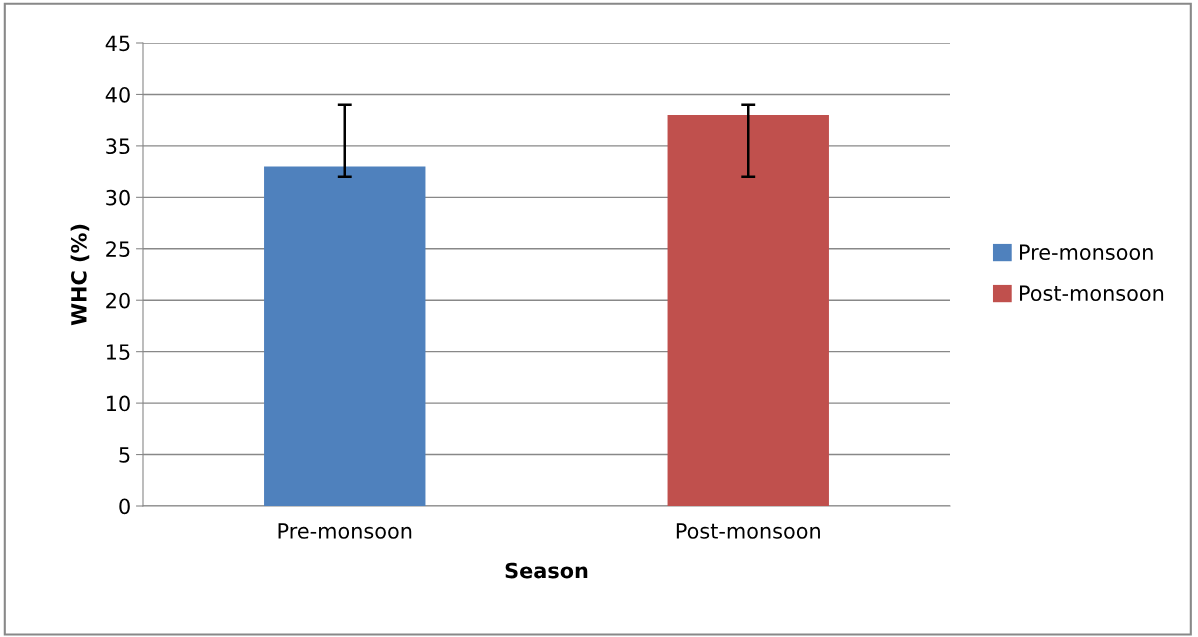 Image resolution: width=1198 pixels, height=637 pixels. I want to click on legend-label: Pre-monsoon, so click(1086, 252).